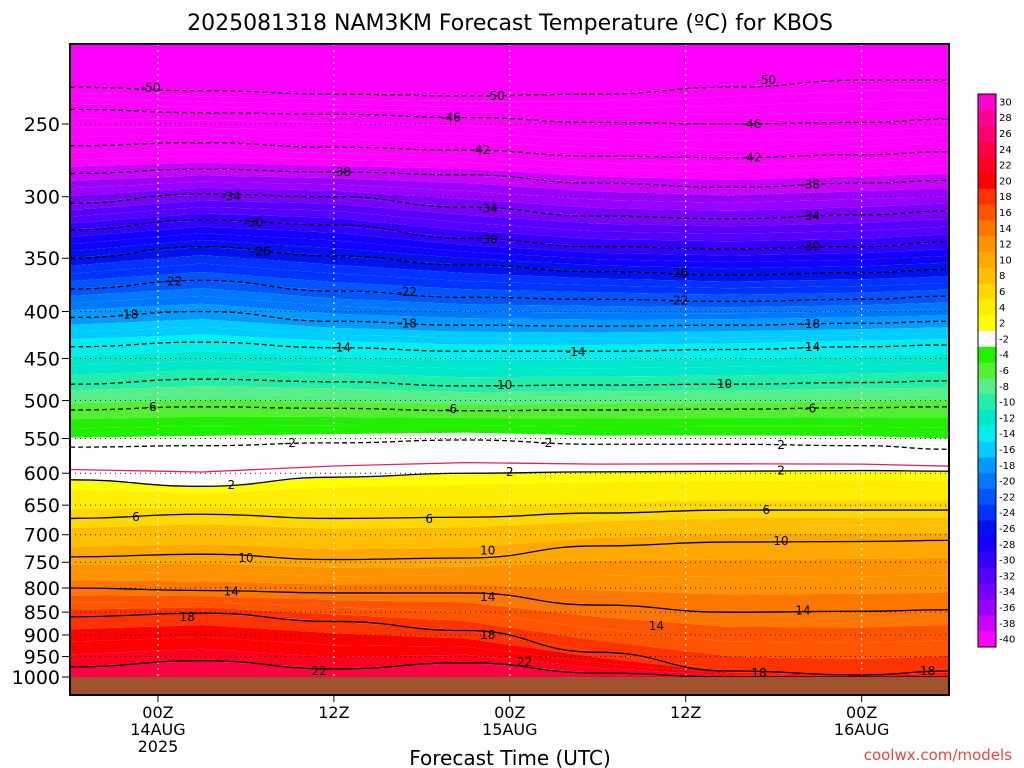 The width and height of the screenshot is (1024, 768). I want to click on y-tick-label: 450, so click(42, 359).